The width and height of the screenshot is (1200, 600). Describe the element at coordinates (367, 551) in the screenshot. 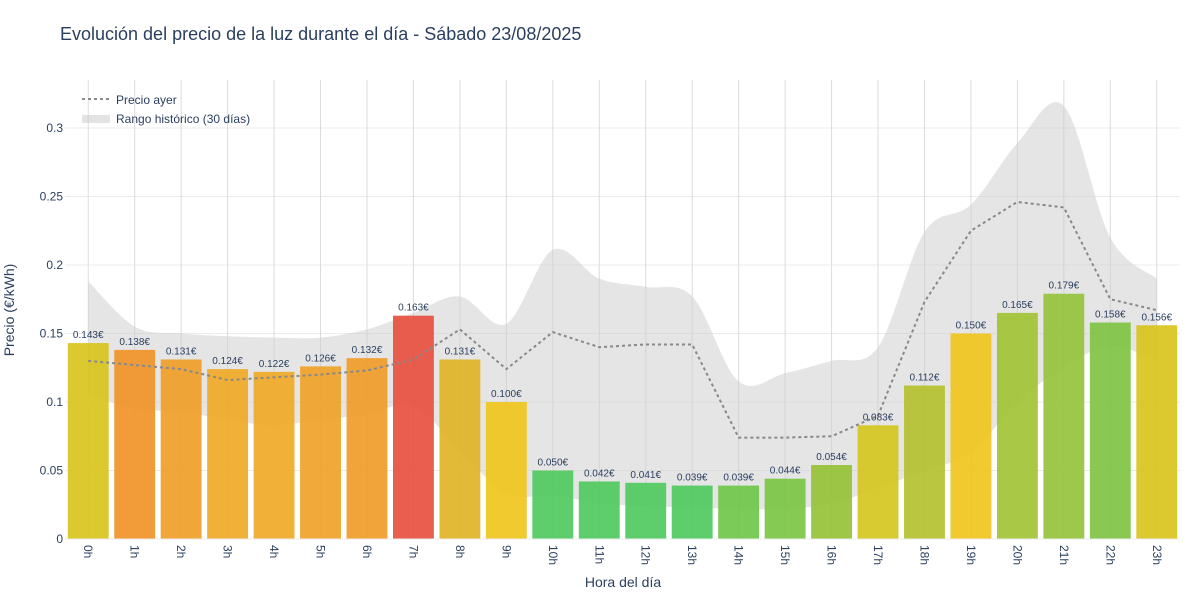

I see `x-tick-label: 6h` at that location.